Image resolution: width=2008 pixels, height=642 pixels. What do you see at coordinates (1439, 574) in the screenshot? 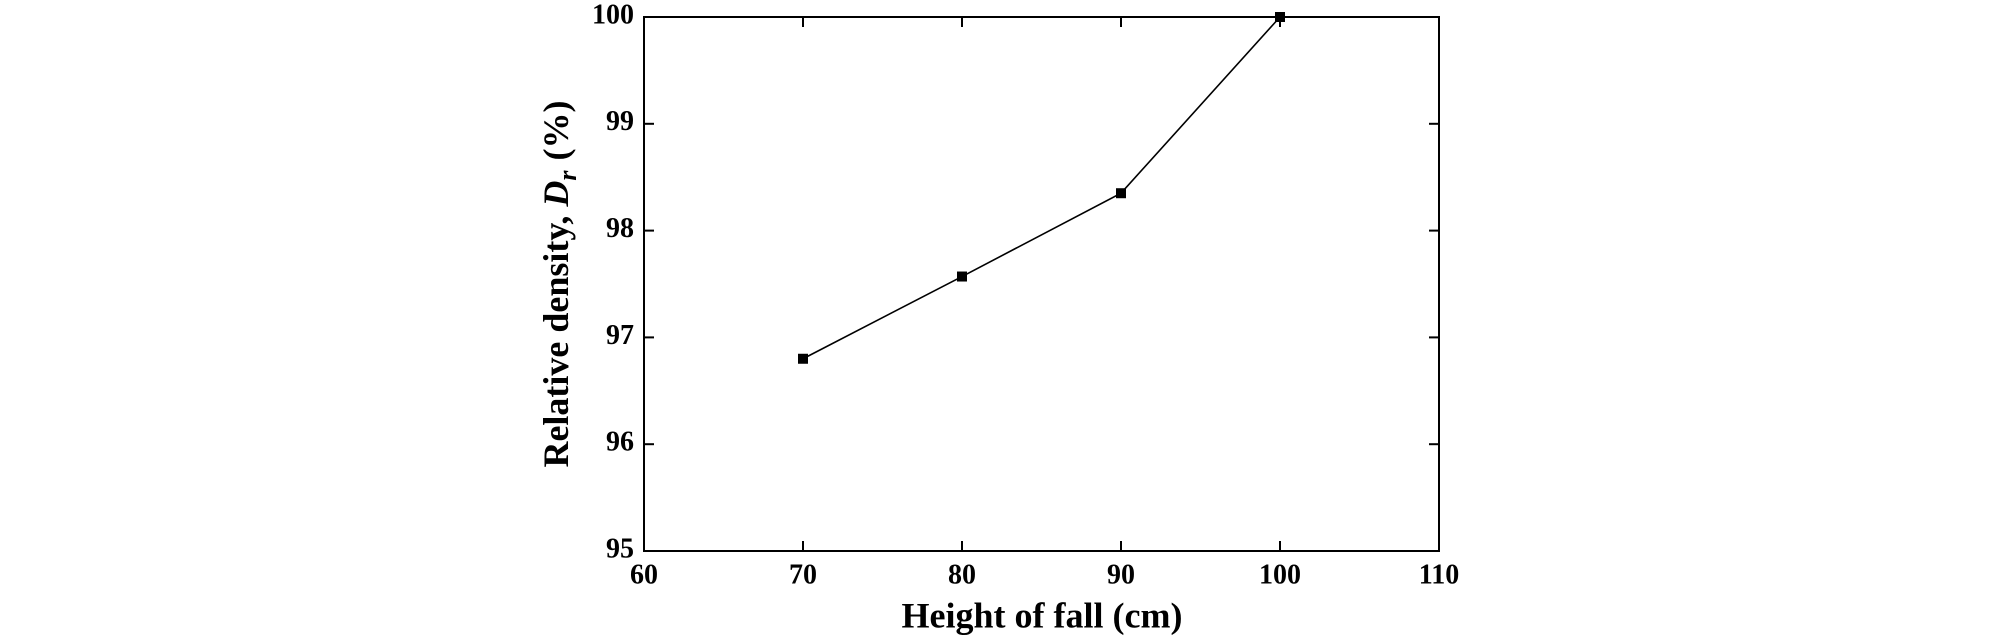
I see `x-tick-label: 110` at bounding box center [1439, 574].